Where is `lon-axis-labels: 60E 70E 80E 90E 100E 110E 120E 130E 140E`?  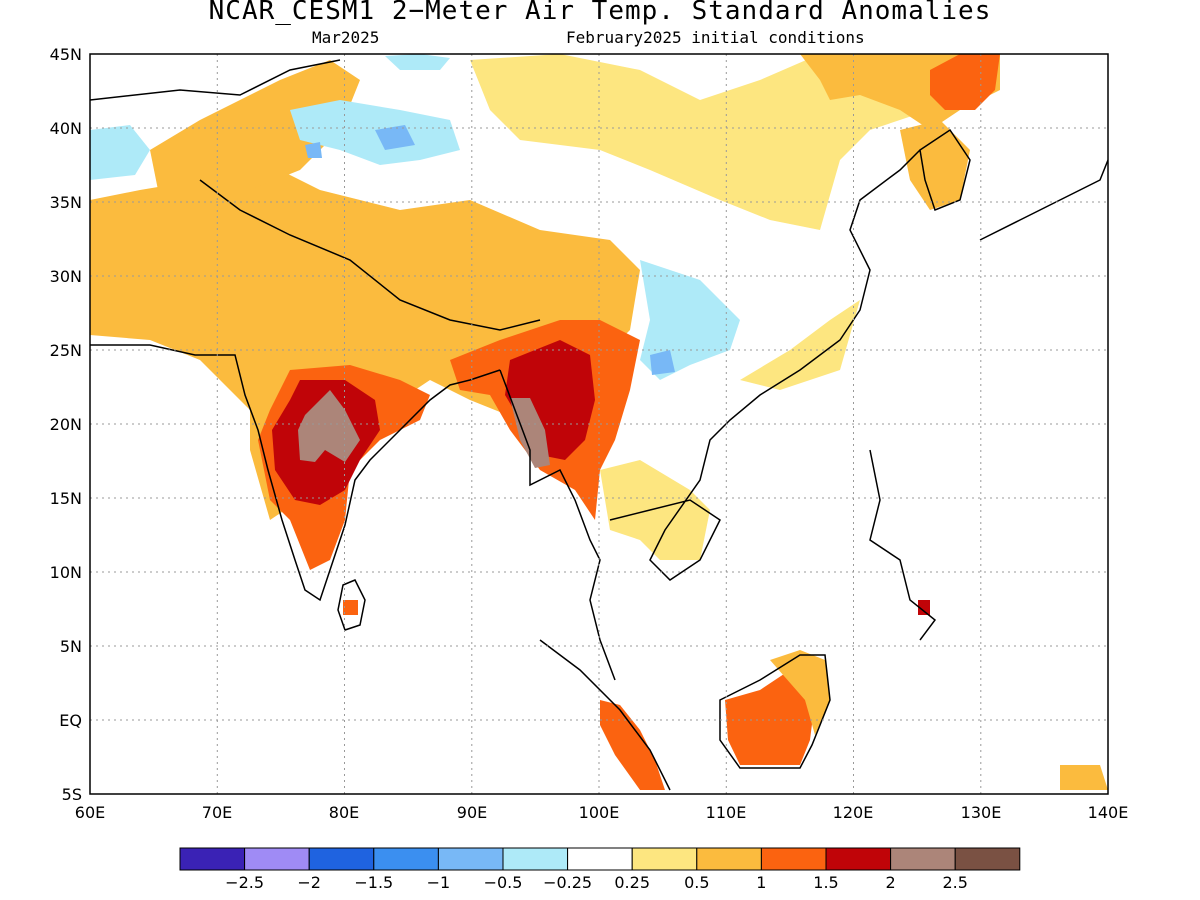
lon-axis-labels: 60E 70E 80E 90E 100E 110E 120E 130E 140E is located at coordinates (602, 812).